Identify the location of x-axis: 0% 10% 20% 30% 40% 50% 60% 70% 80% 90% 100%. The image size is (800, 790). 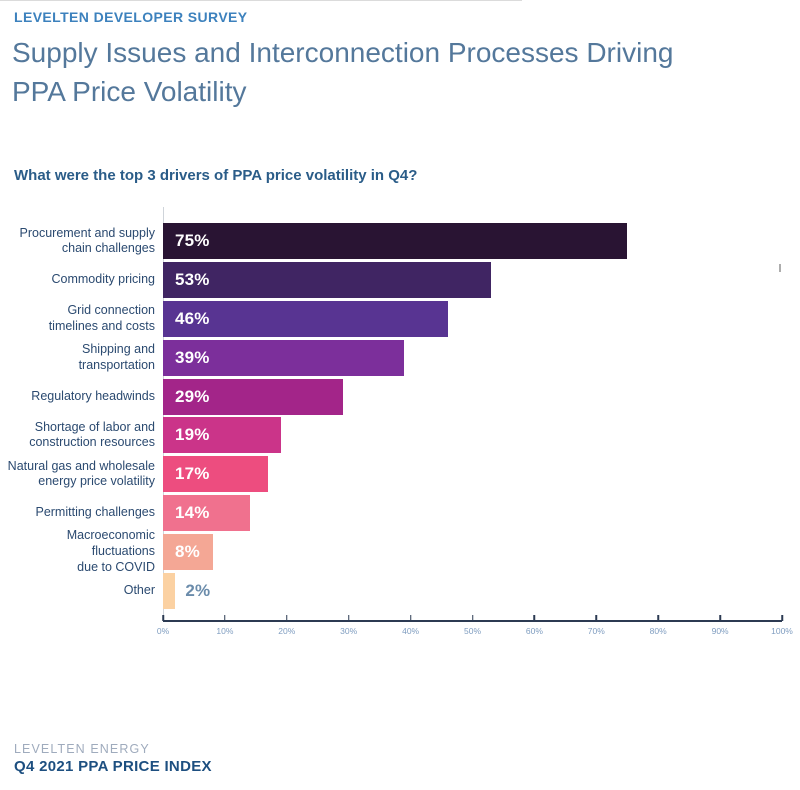
(475, 630).